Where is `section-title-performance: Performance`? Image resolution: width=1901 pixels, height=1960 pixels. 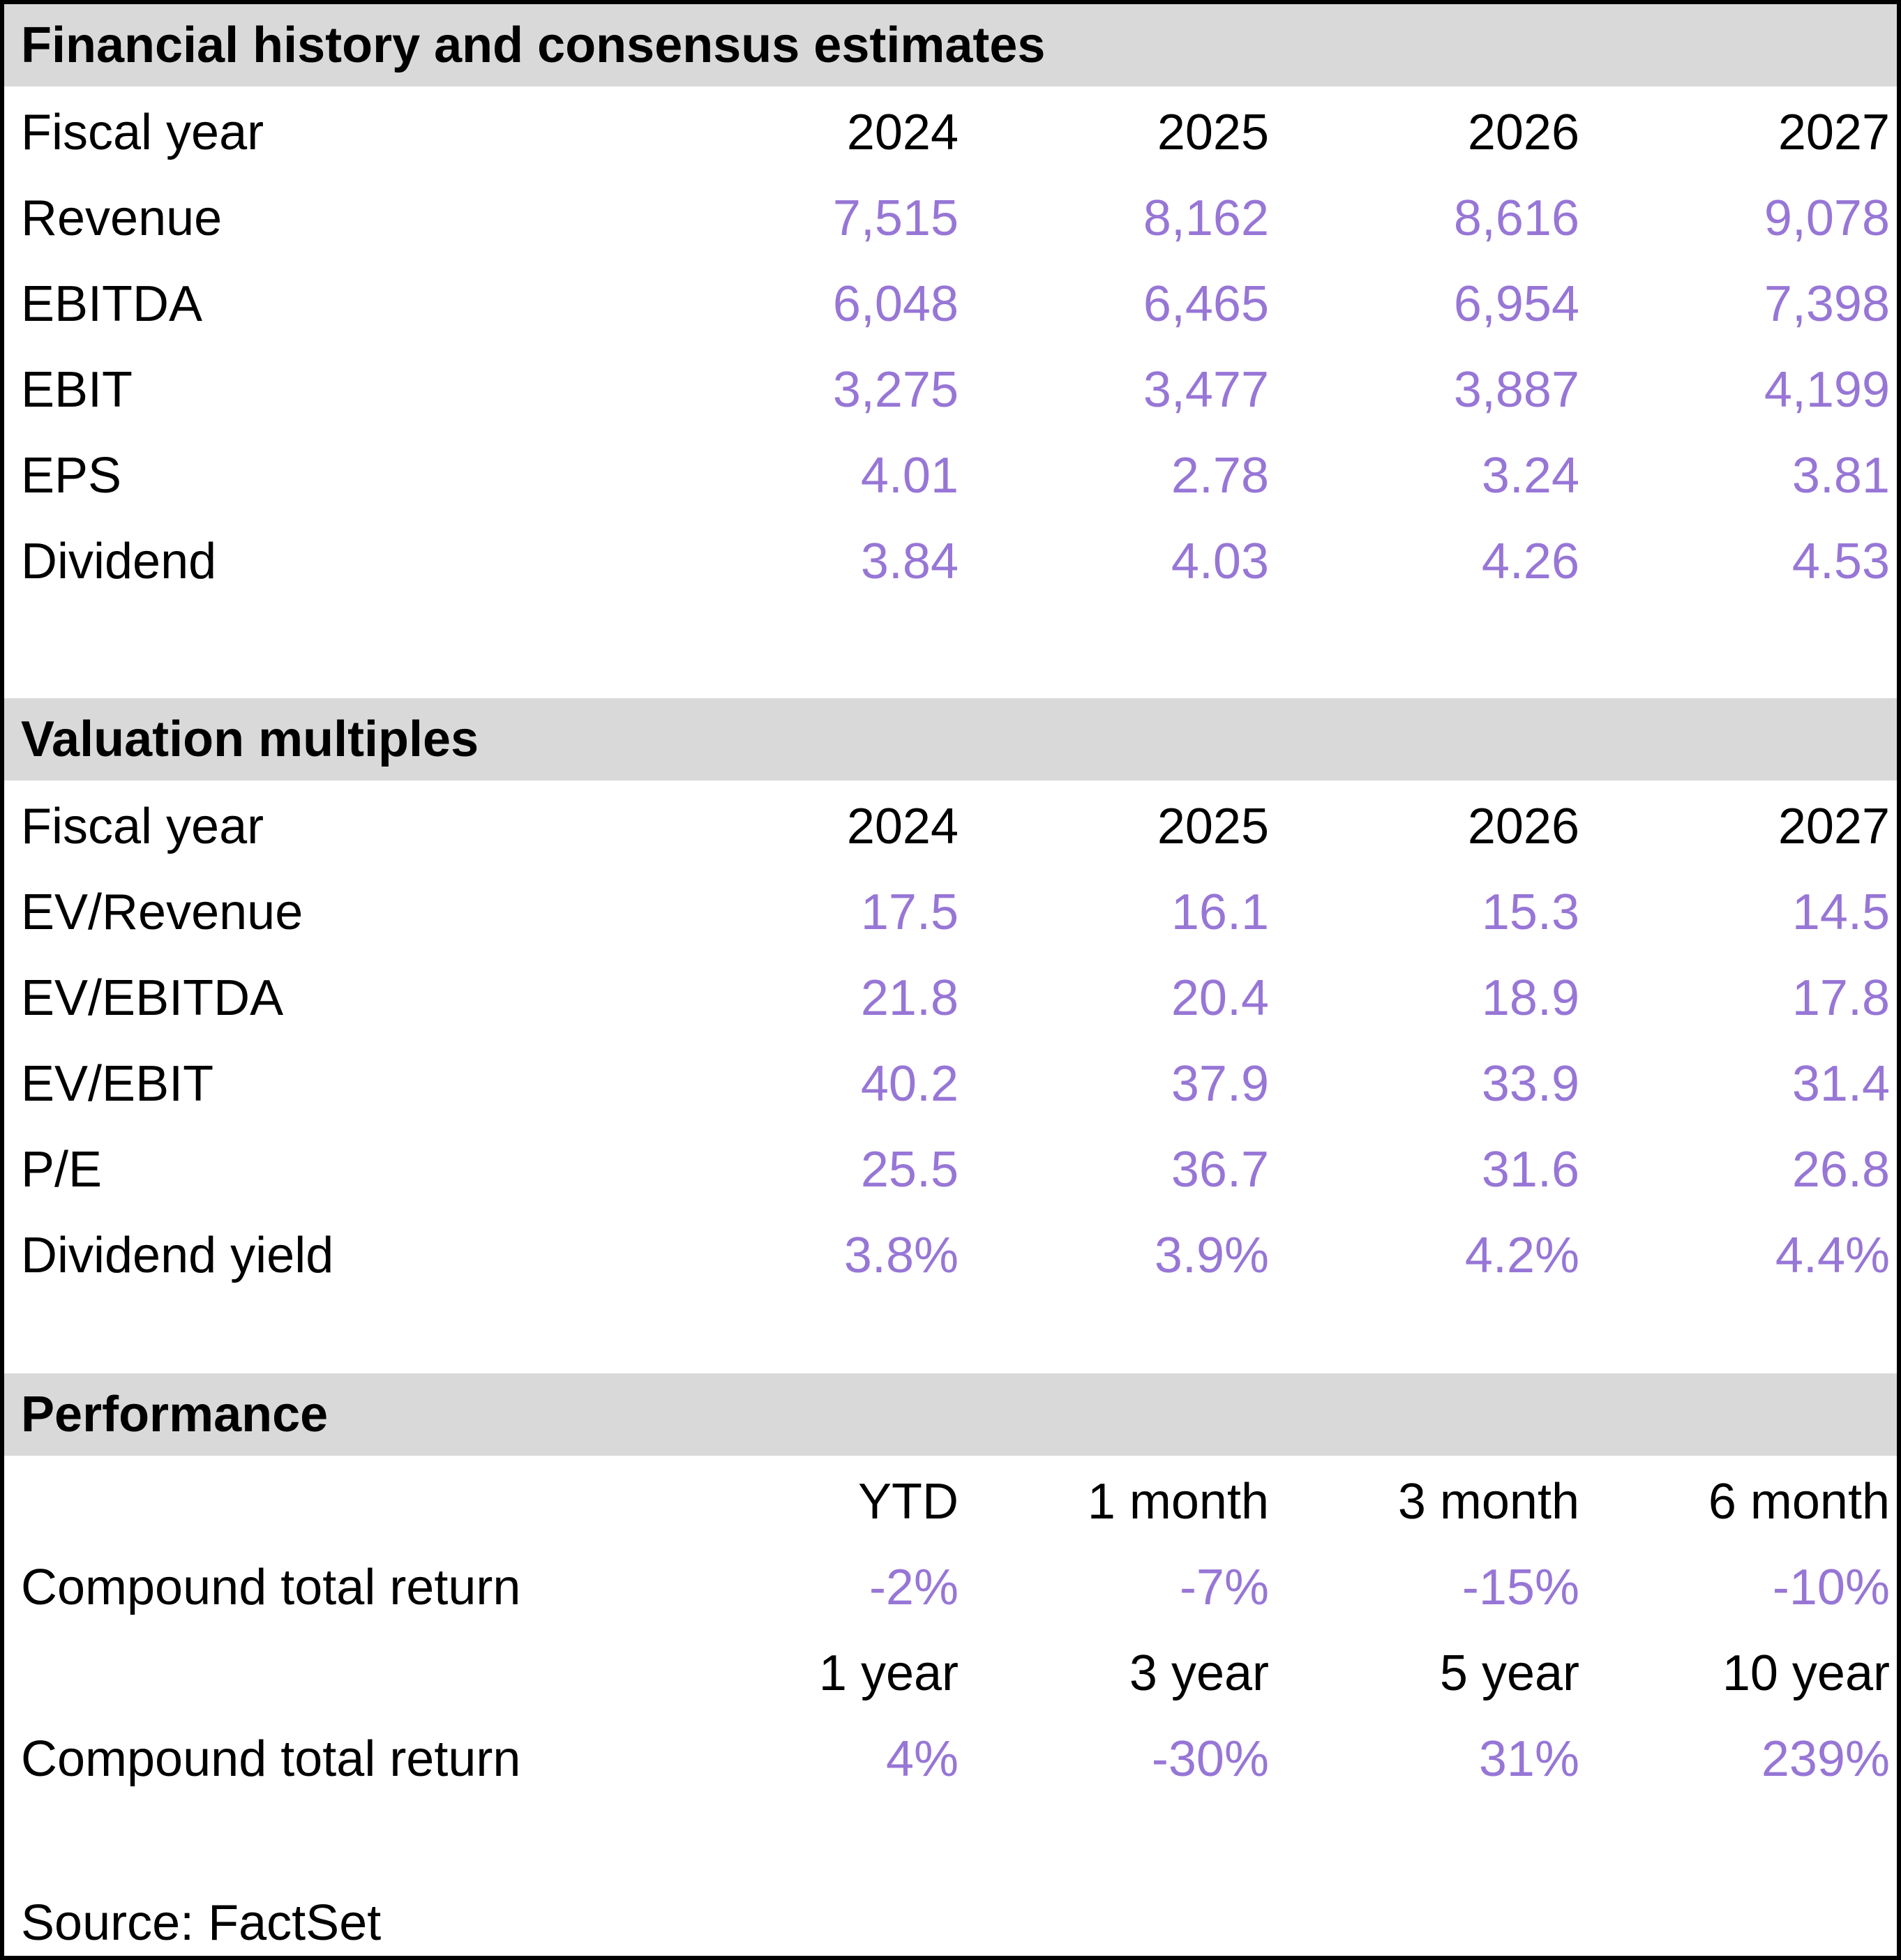
section-title-performance: Performance is located at coordinates (175, 1414).